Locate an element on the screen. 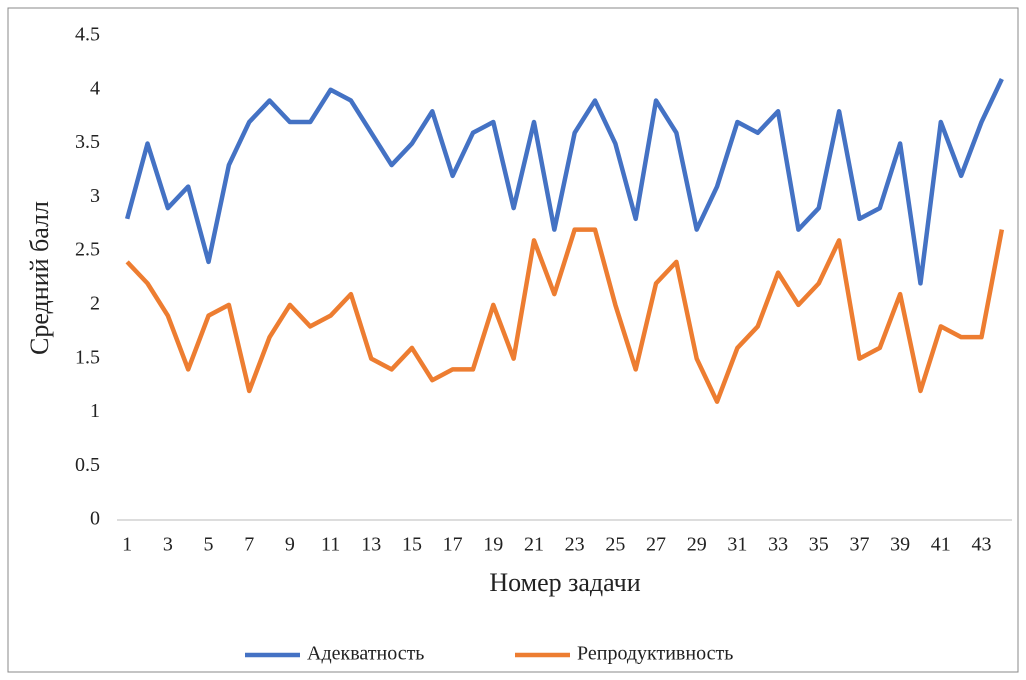  y-tick-label: 1.5 is located at coordinates (87, 357).